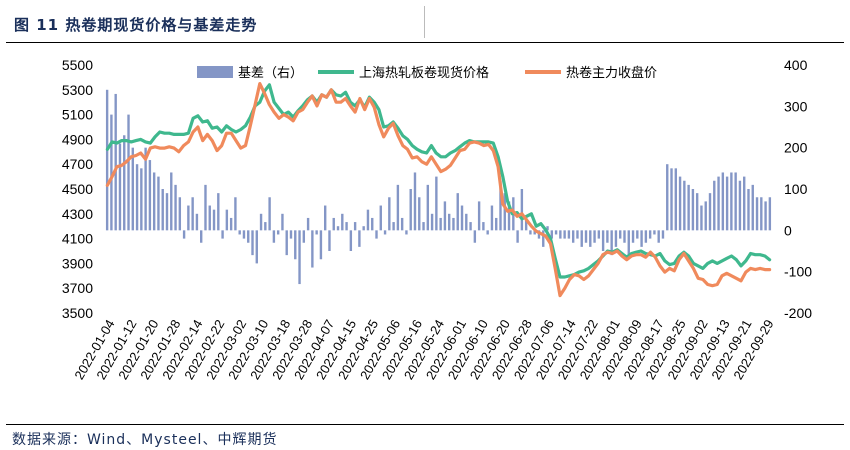 This screenshot has height=450, width=850. What do you see at coordinates (77, 239) in the screenshot?
I see `left-tick-label: 4100` at bounding box center [77, 239].